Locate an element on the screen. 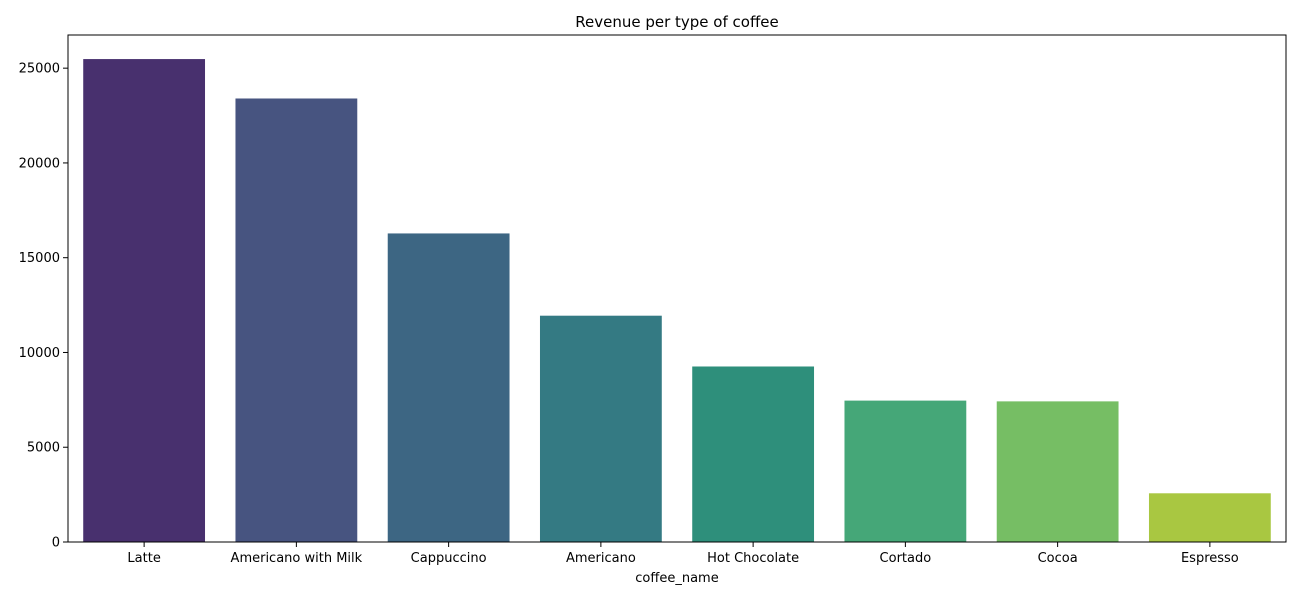  chart-title: Revenue per type of coffee is located at coordinates (677, 22).